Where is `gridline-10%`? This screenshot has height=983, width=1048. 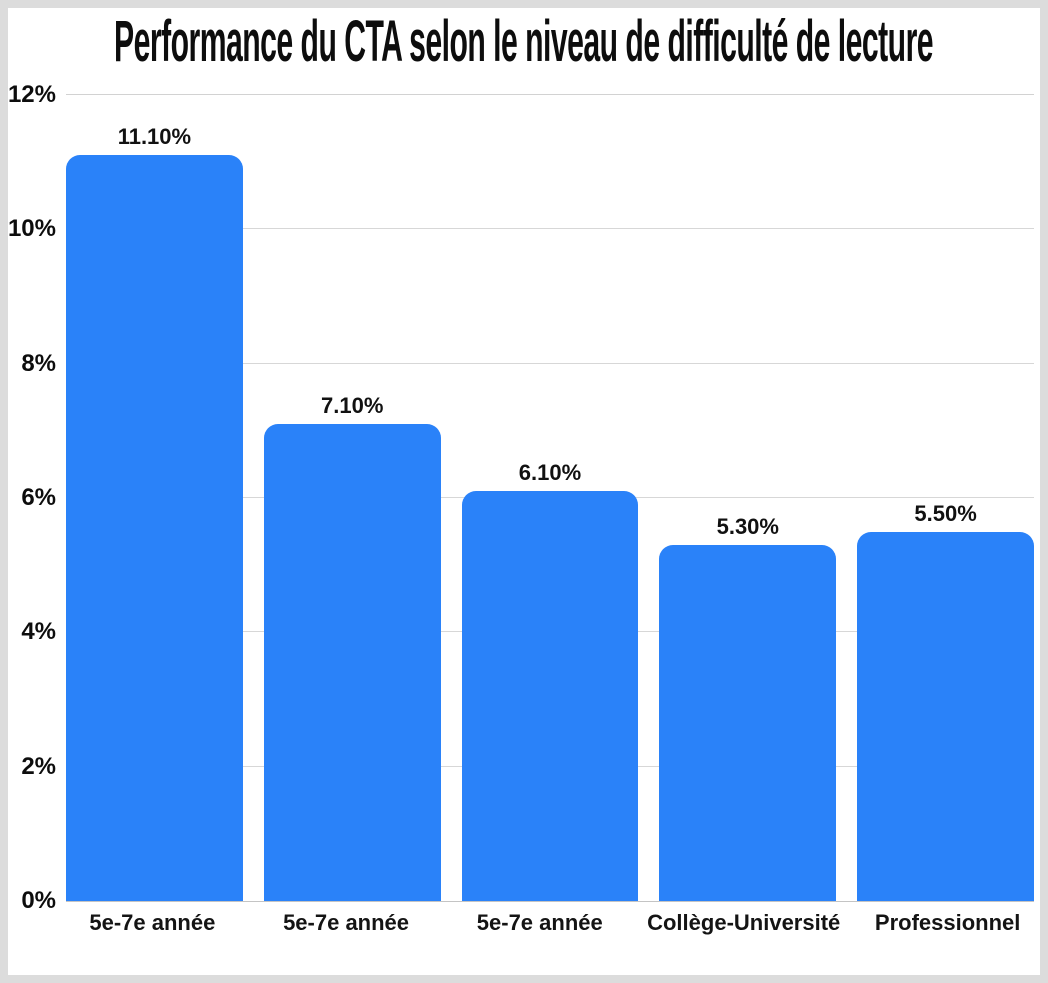 gridline-10% is located at coordinates (550, 229).